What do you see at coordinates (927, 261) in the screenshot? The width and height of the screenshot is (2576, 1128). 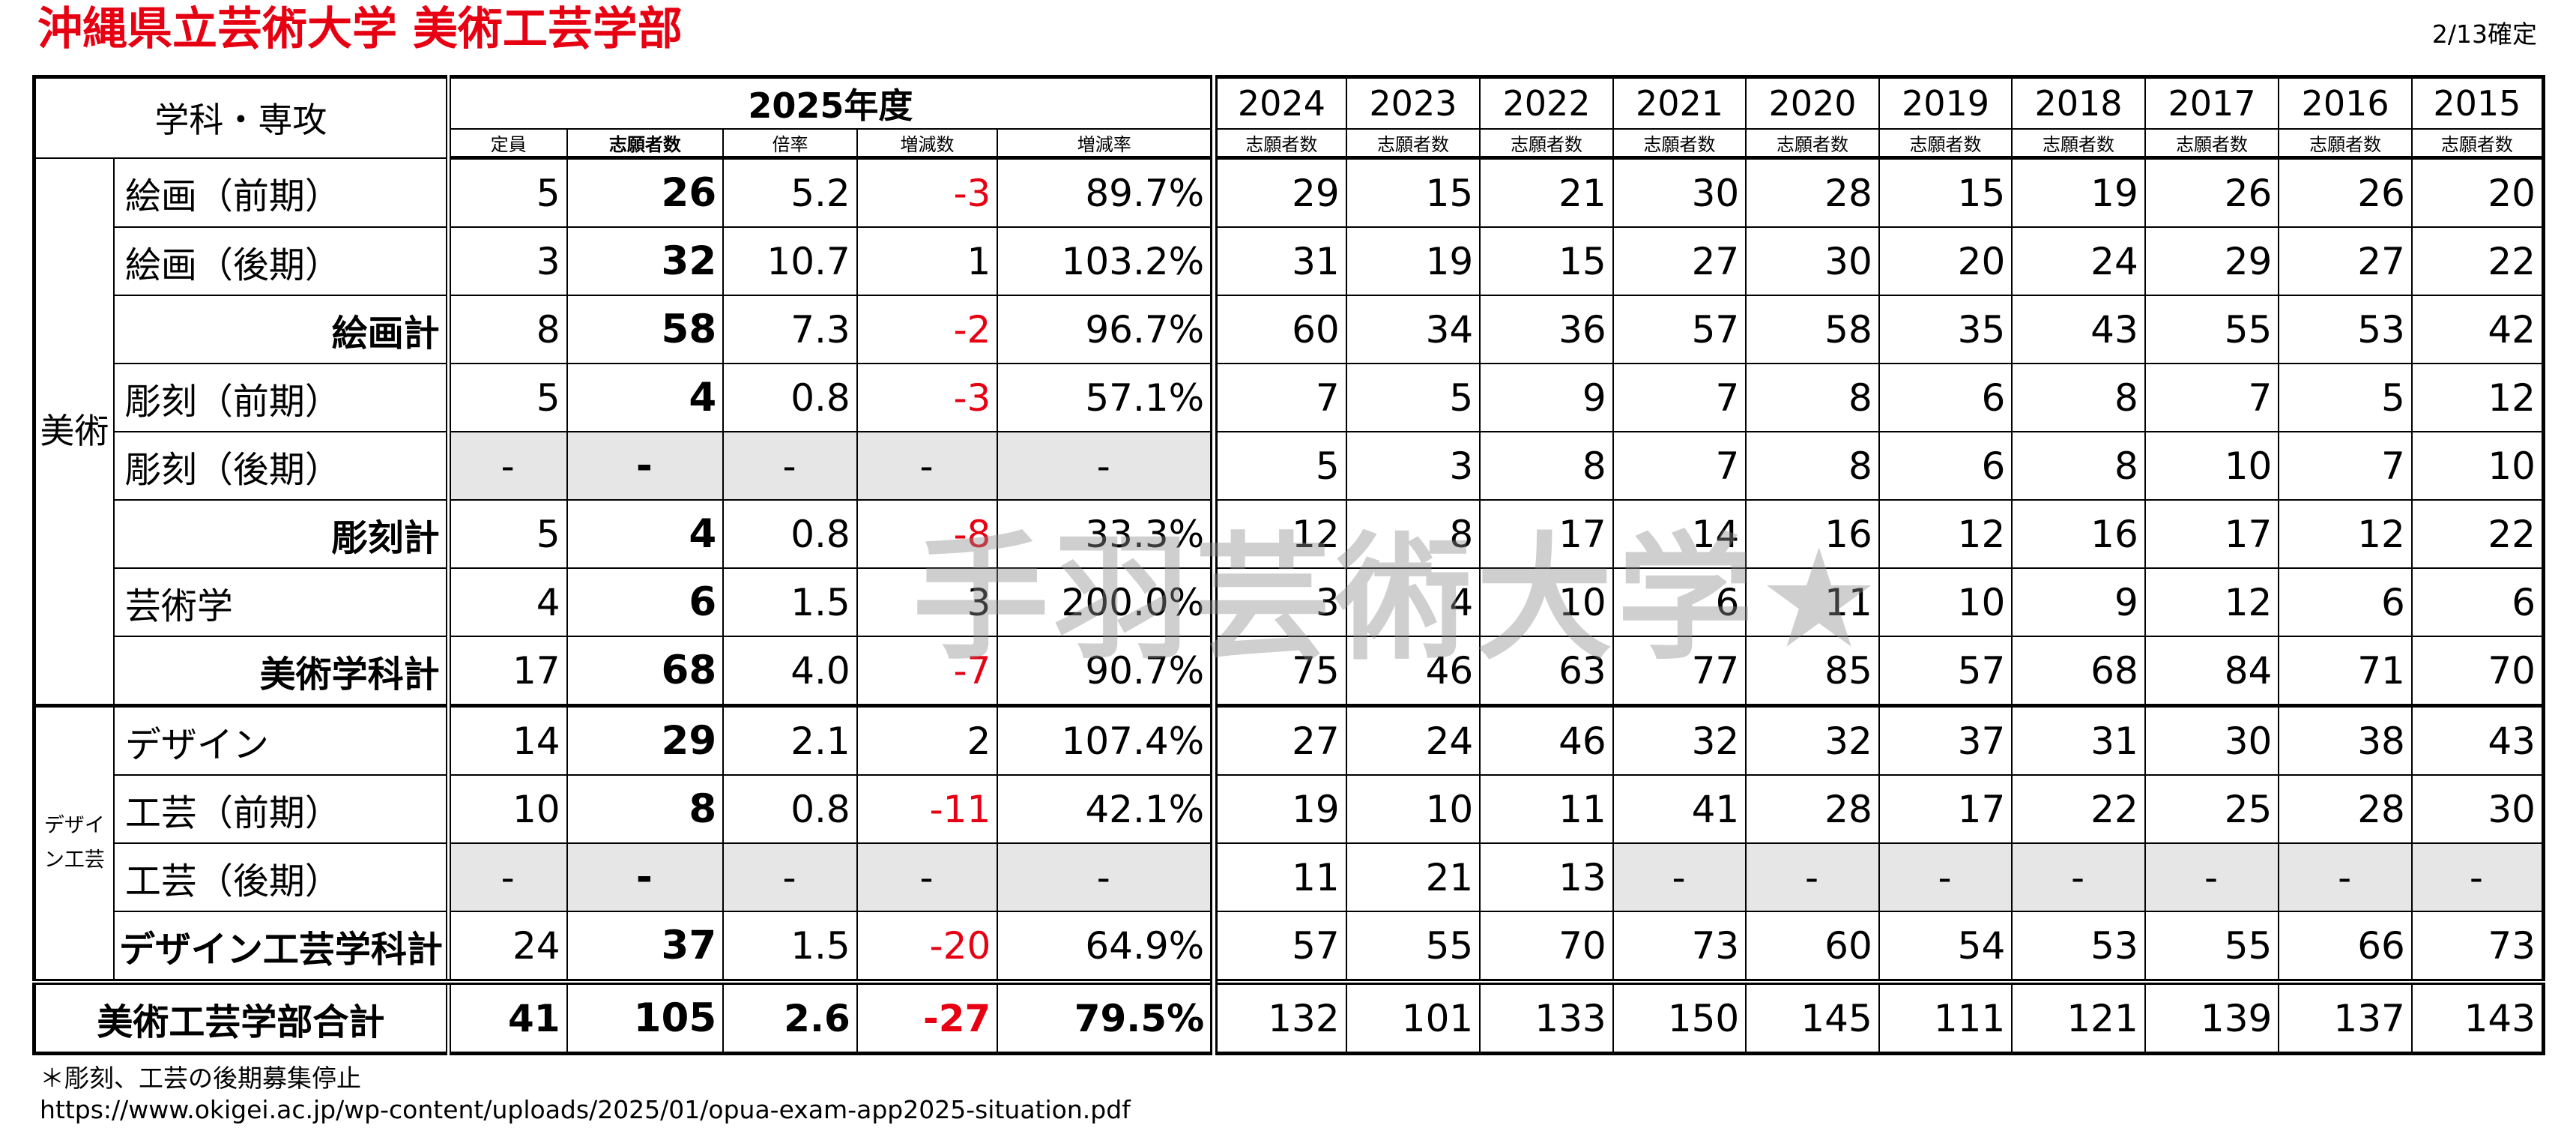 I see `cell-zougen: 1` at bounding box center [927, 261].